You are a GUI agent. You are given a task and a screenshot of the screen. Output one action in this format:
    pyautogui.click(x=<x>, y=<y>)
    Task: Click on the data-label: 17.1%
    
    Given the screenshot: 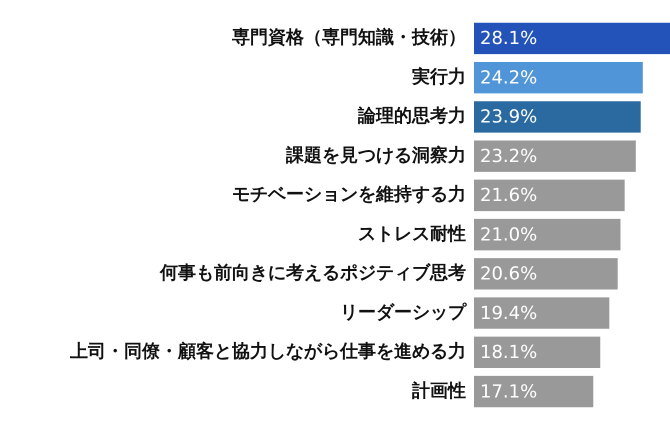 What is the action you would take?
    pyautogui.click(x=509, y=391)
    